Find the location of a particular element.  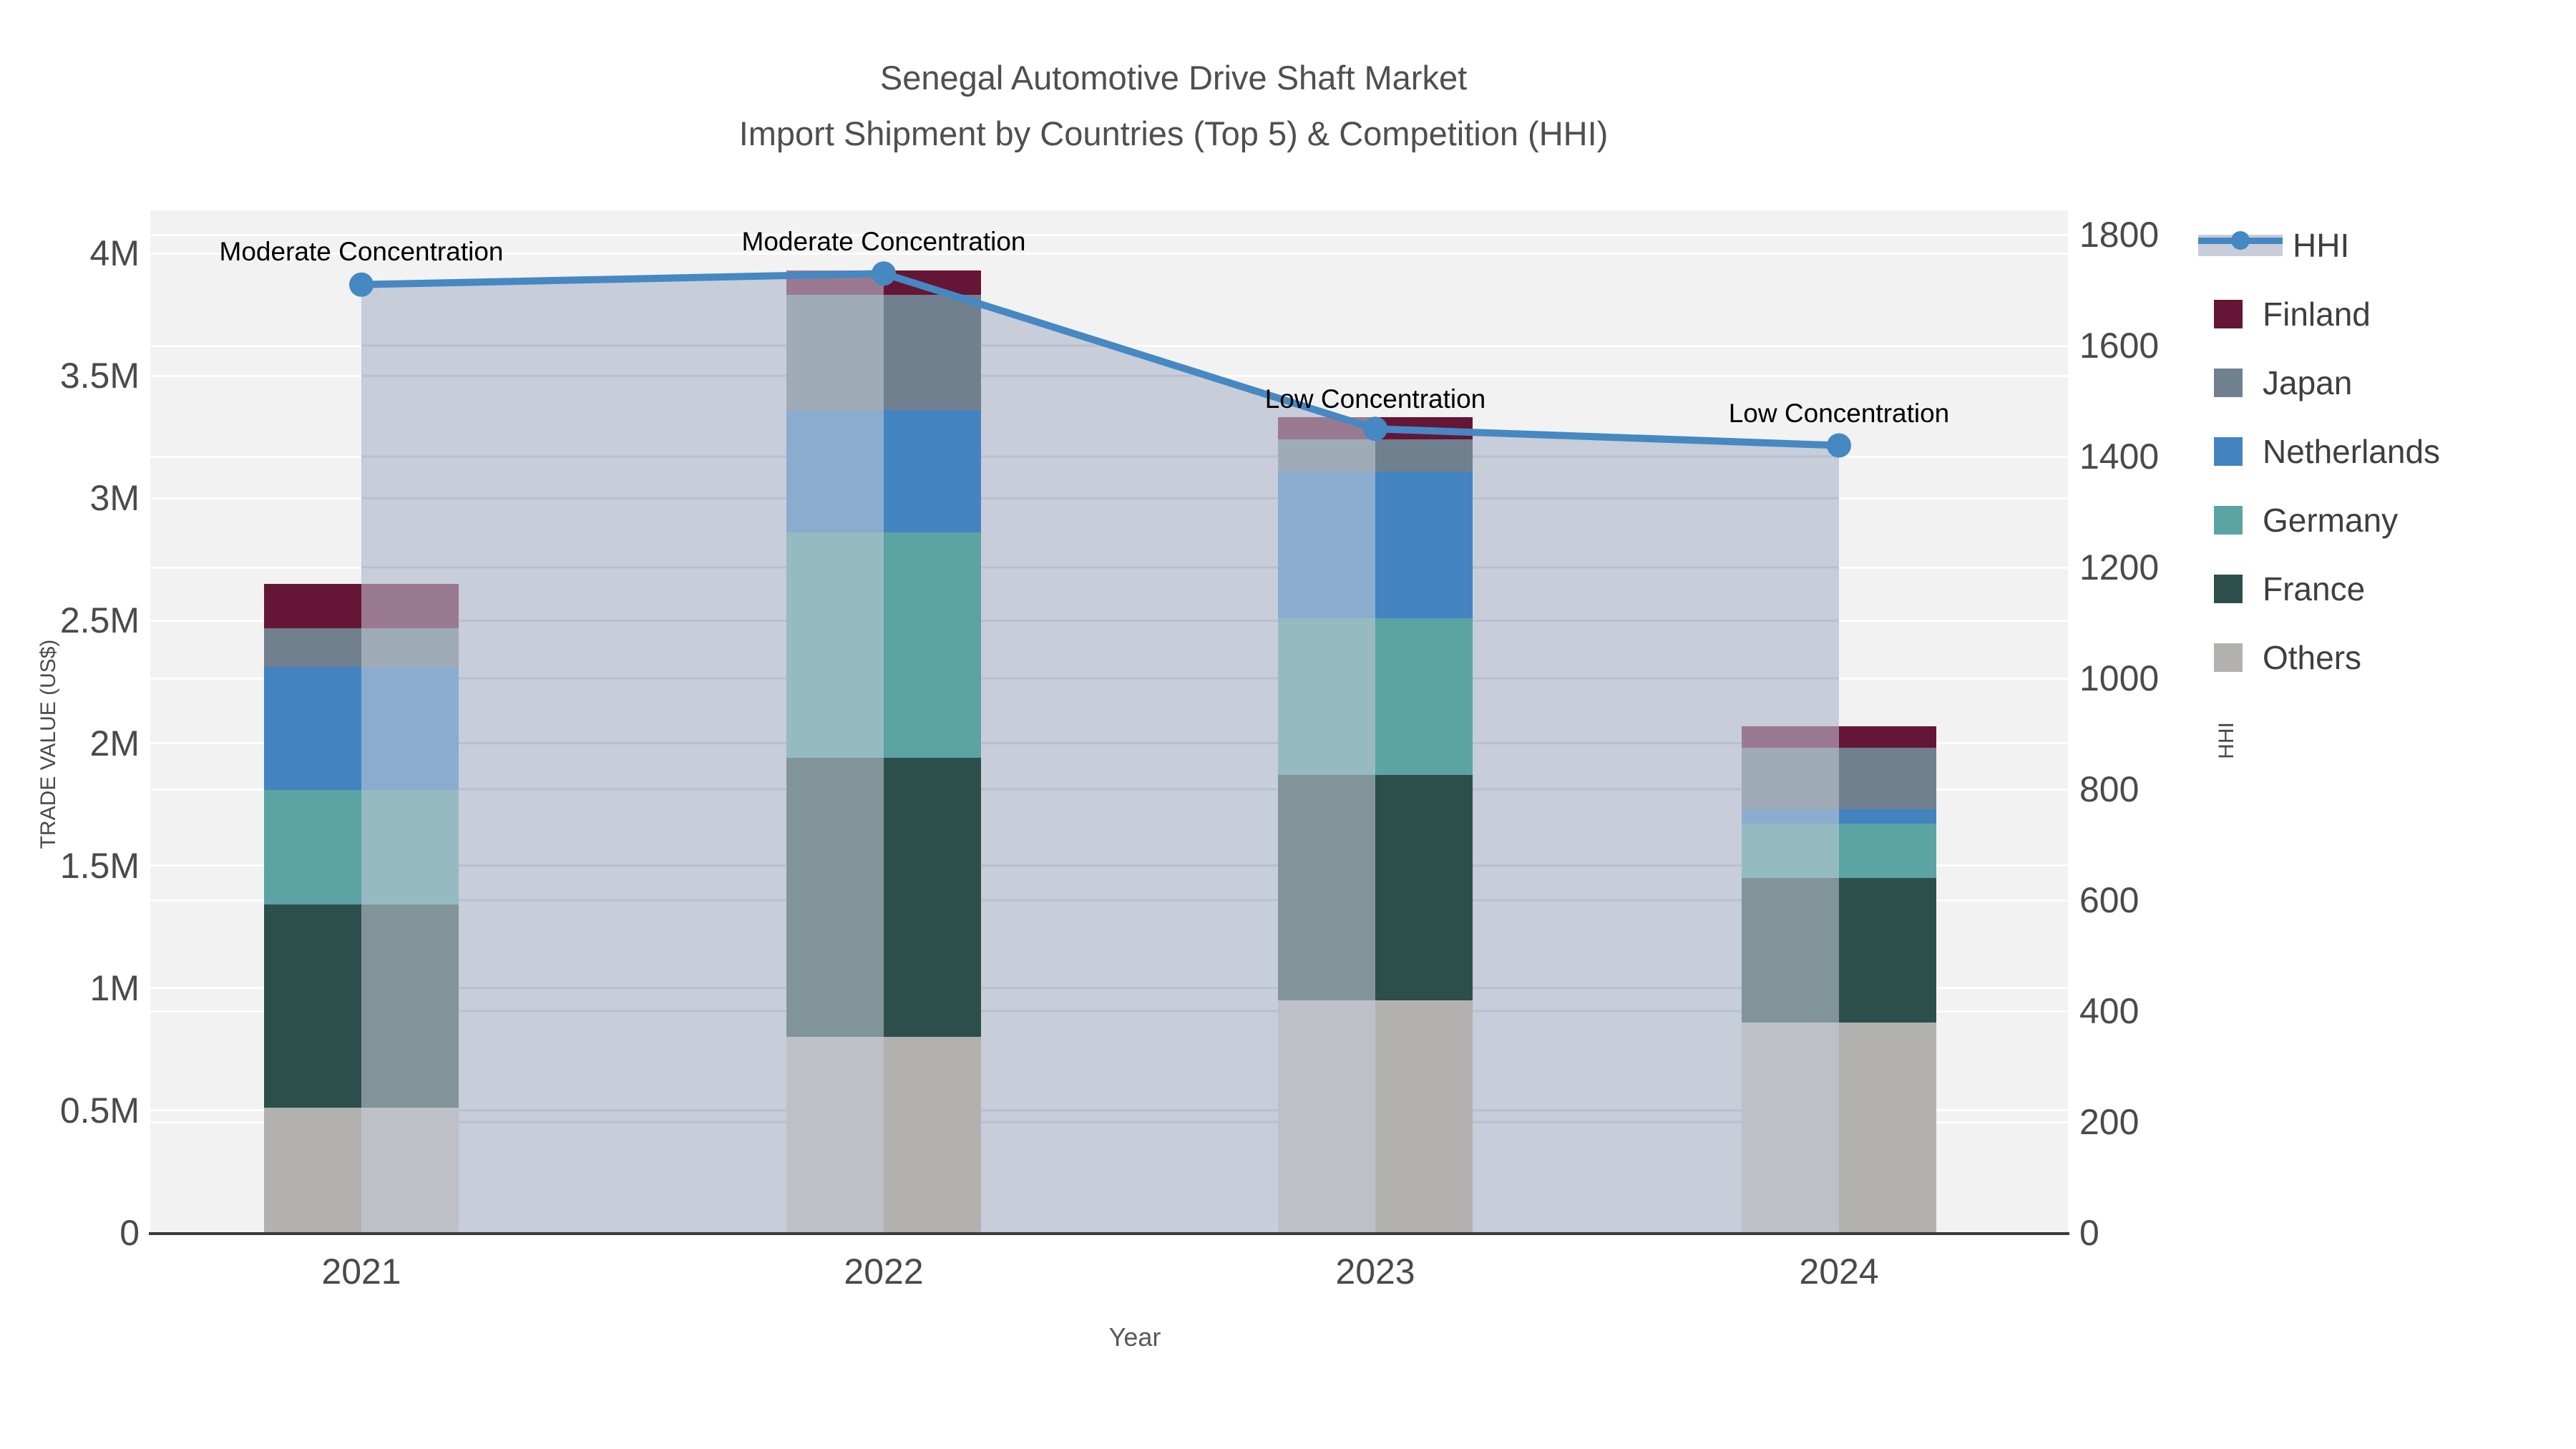

y-right-tick-1800: 1800 is located at coordinates (2119, 235).